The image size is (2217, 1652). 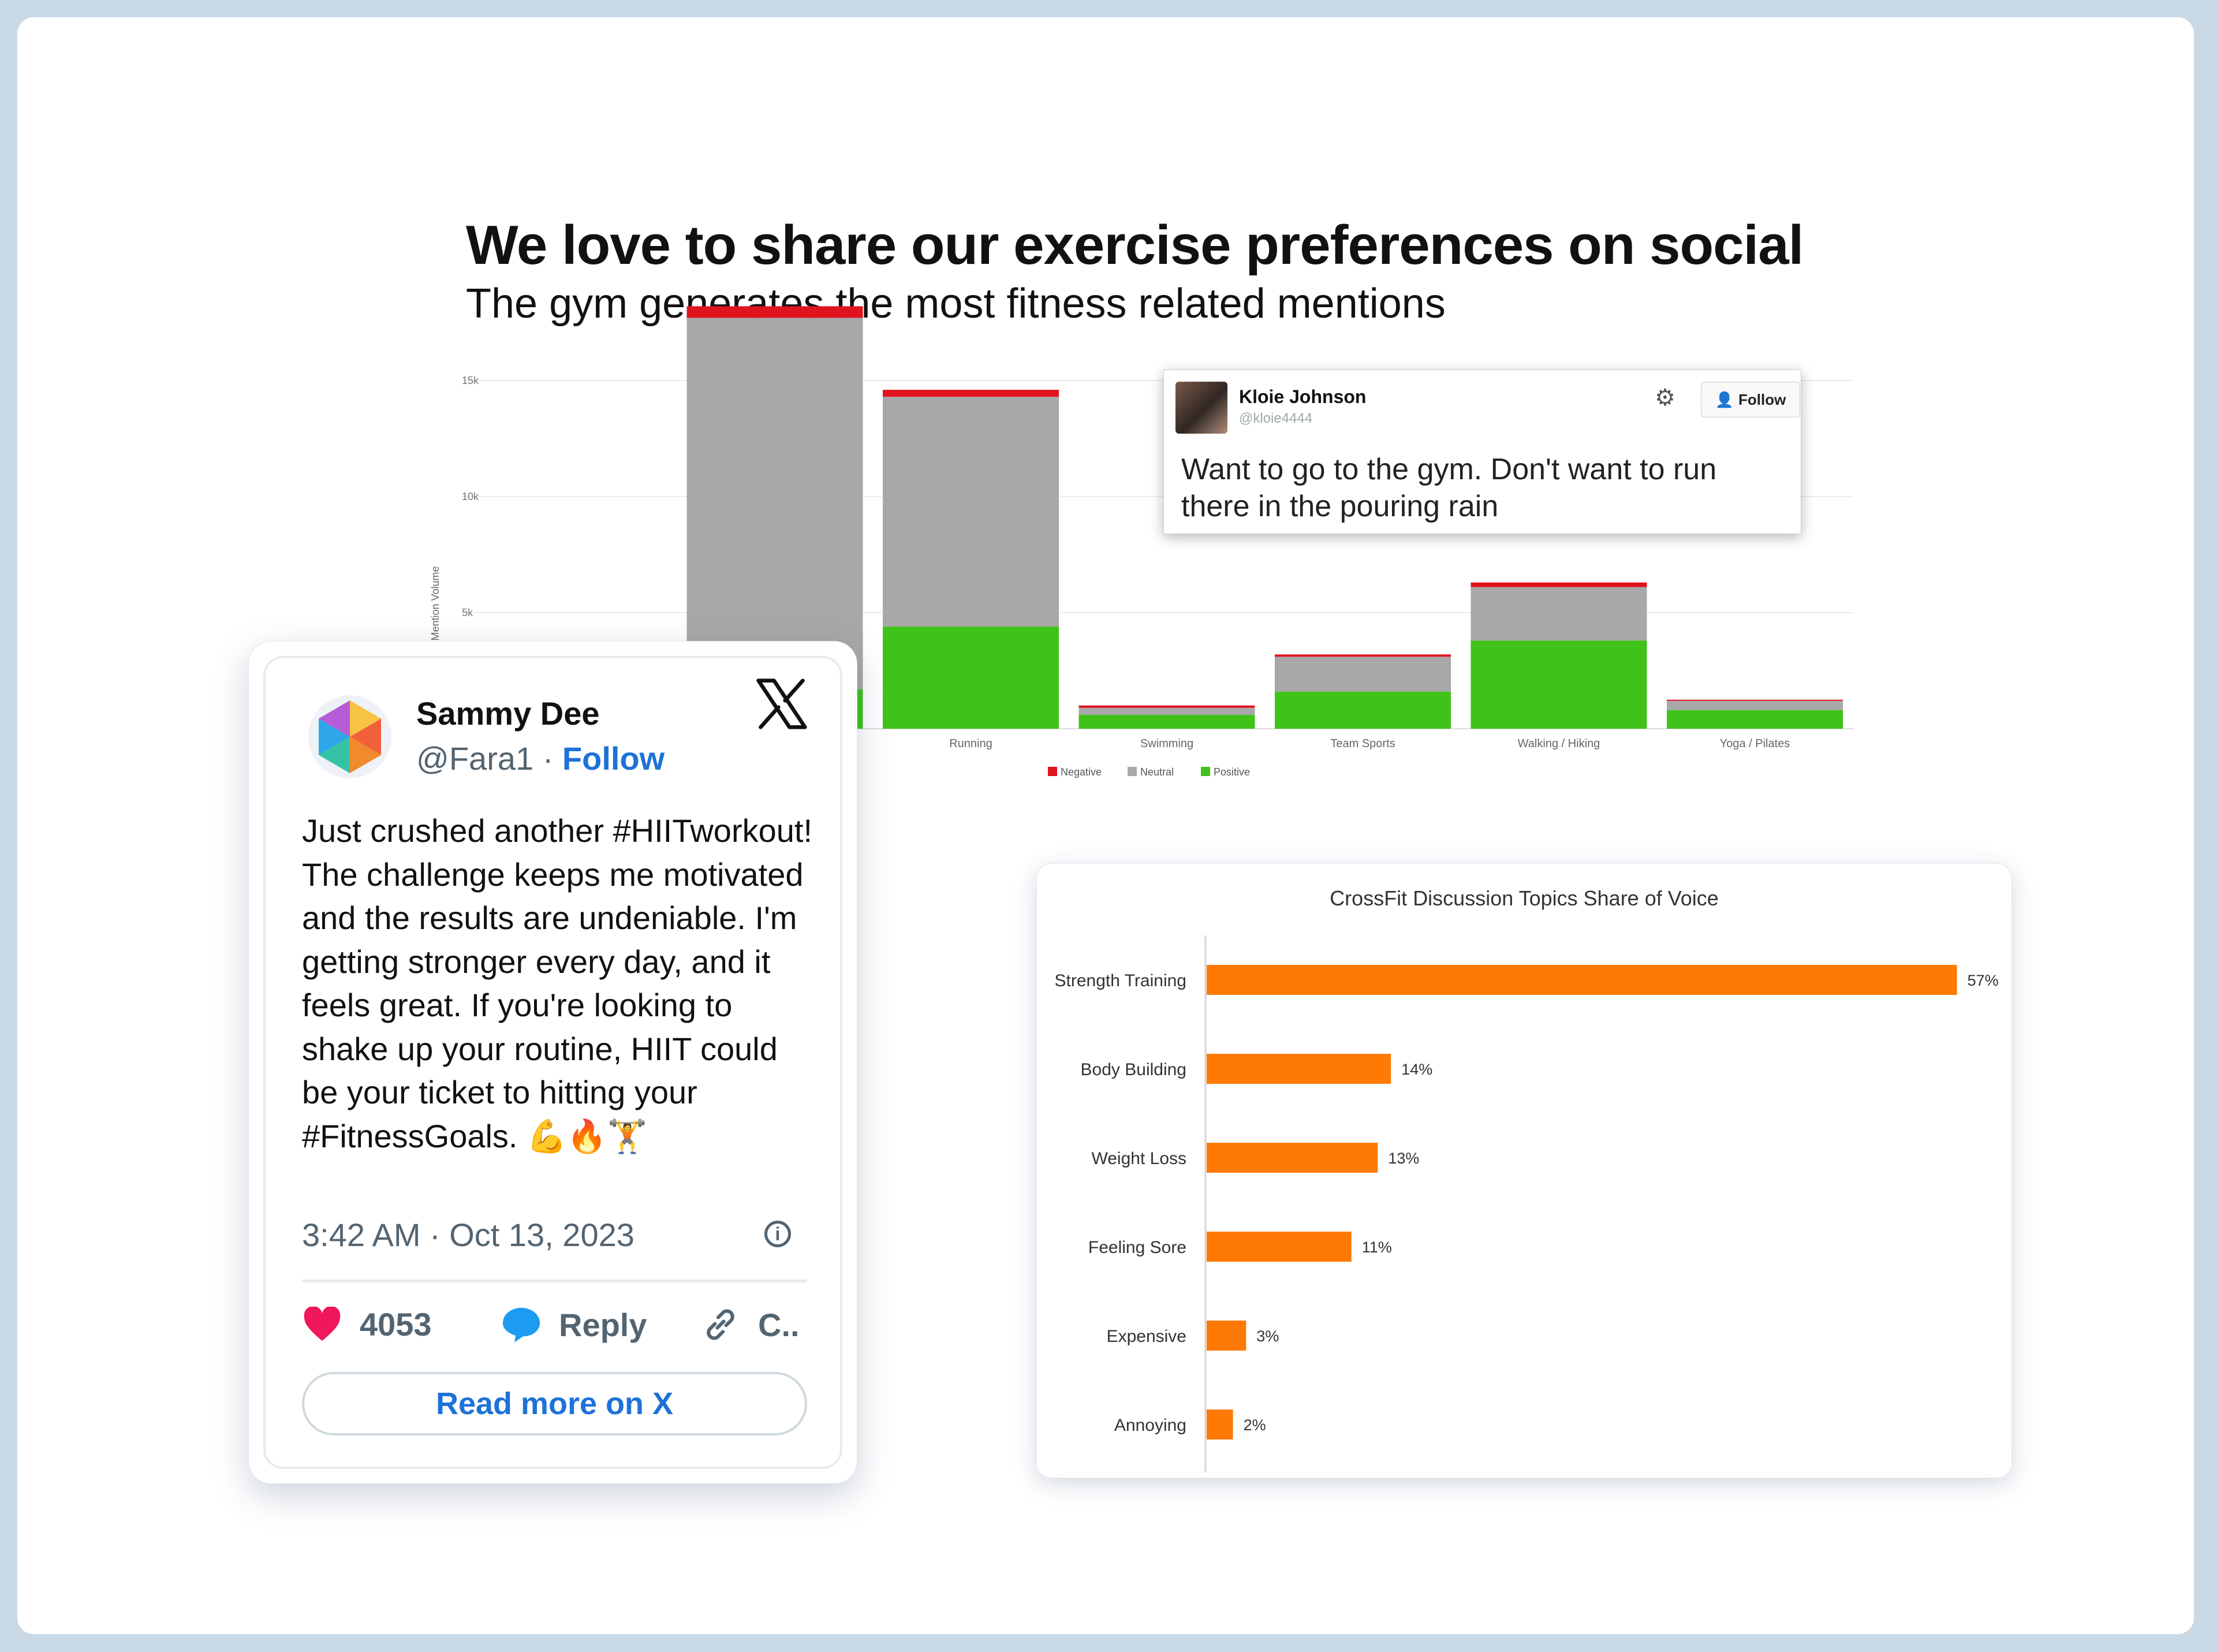 I want to click on tweet-author-handle-row: @Fara1 · Follow, so click(x=540, y=758).